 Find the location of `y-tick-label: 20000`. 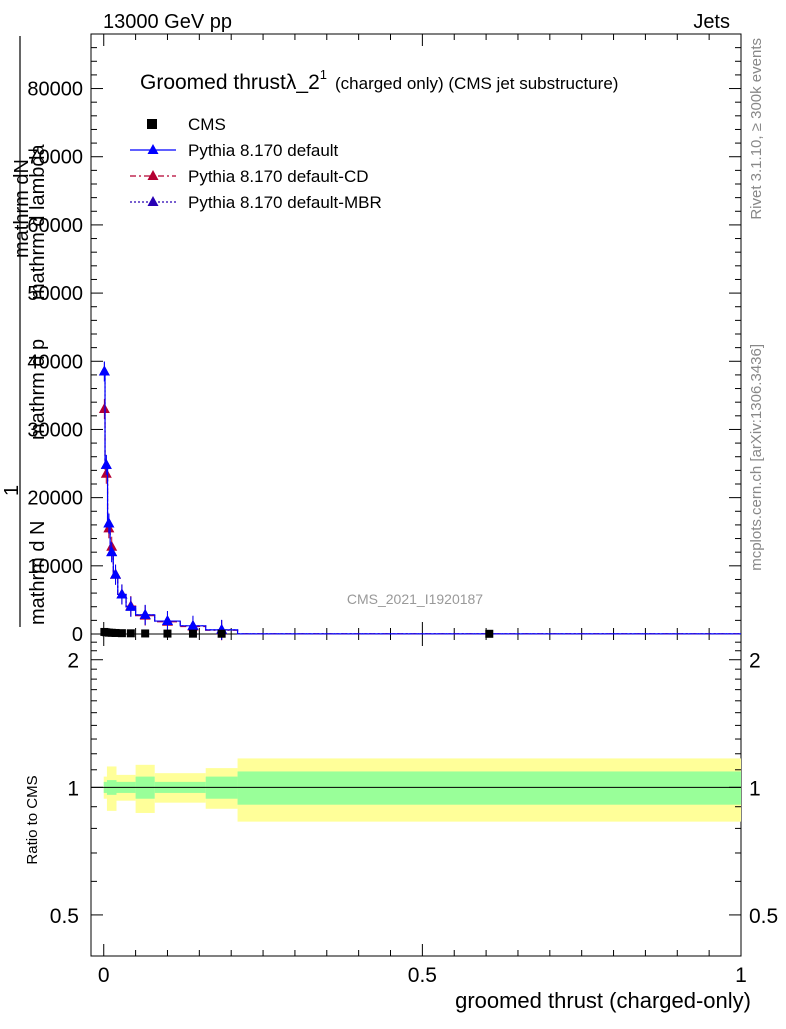

y-tick-label: 20000 is located at coordinates (55, 499).